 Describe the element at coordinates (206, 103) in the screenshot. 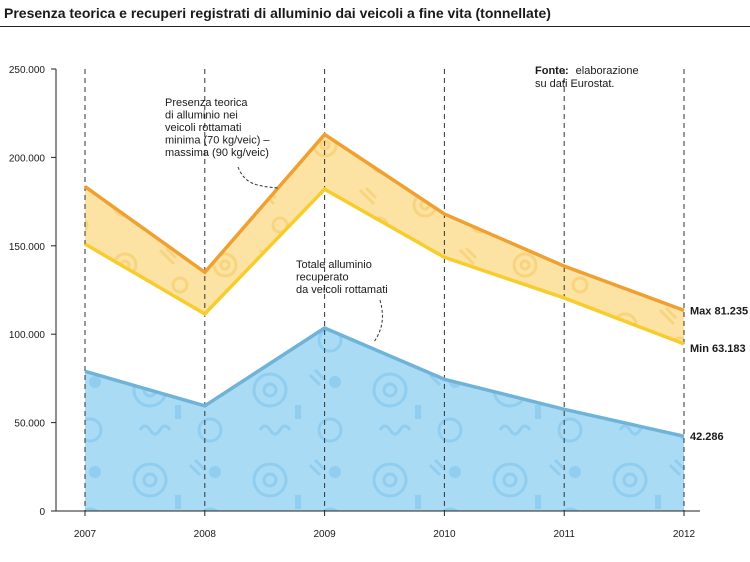

I see `annotation-band-line: Presenza teorica` at that location.